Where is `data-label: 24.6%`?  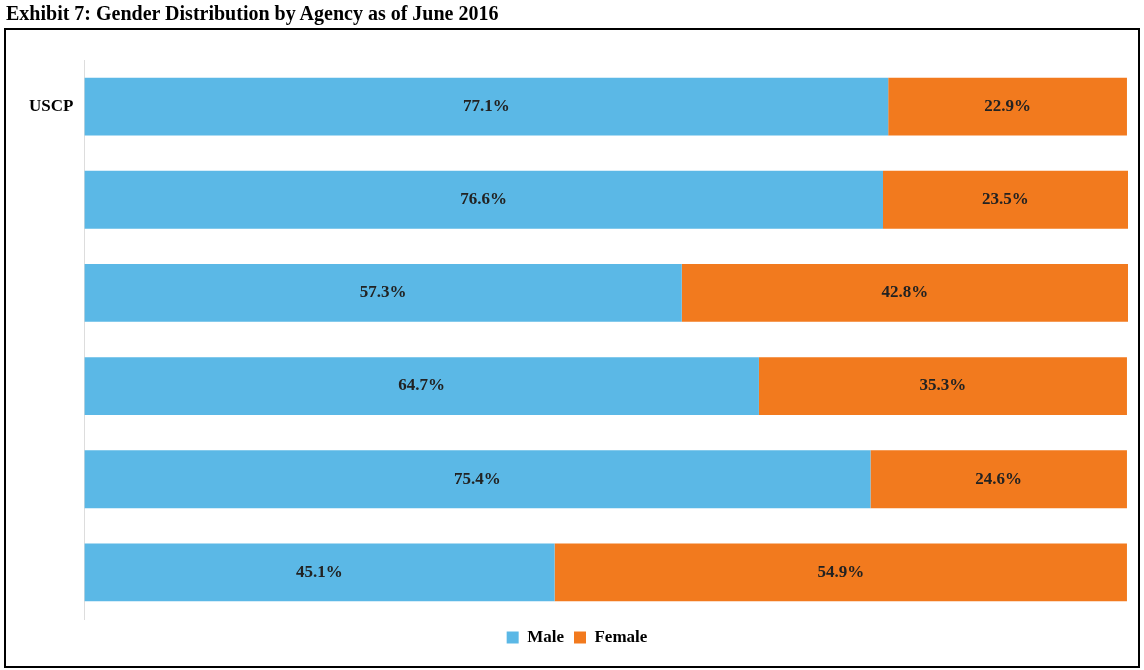
data-label: 24.6% is located at coordinates (999, 478).